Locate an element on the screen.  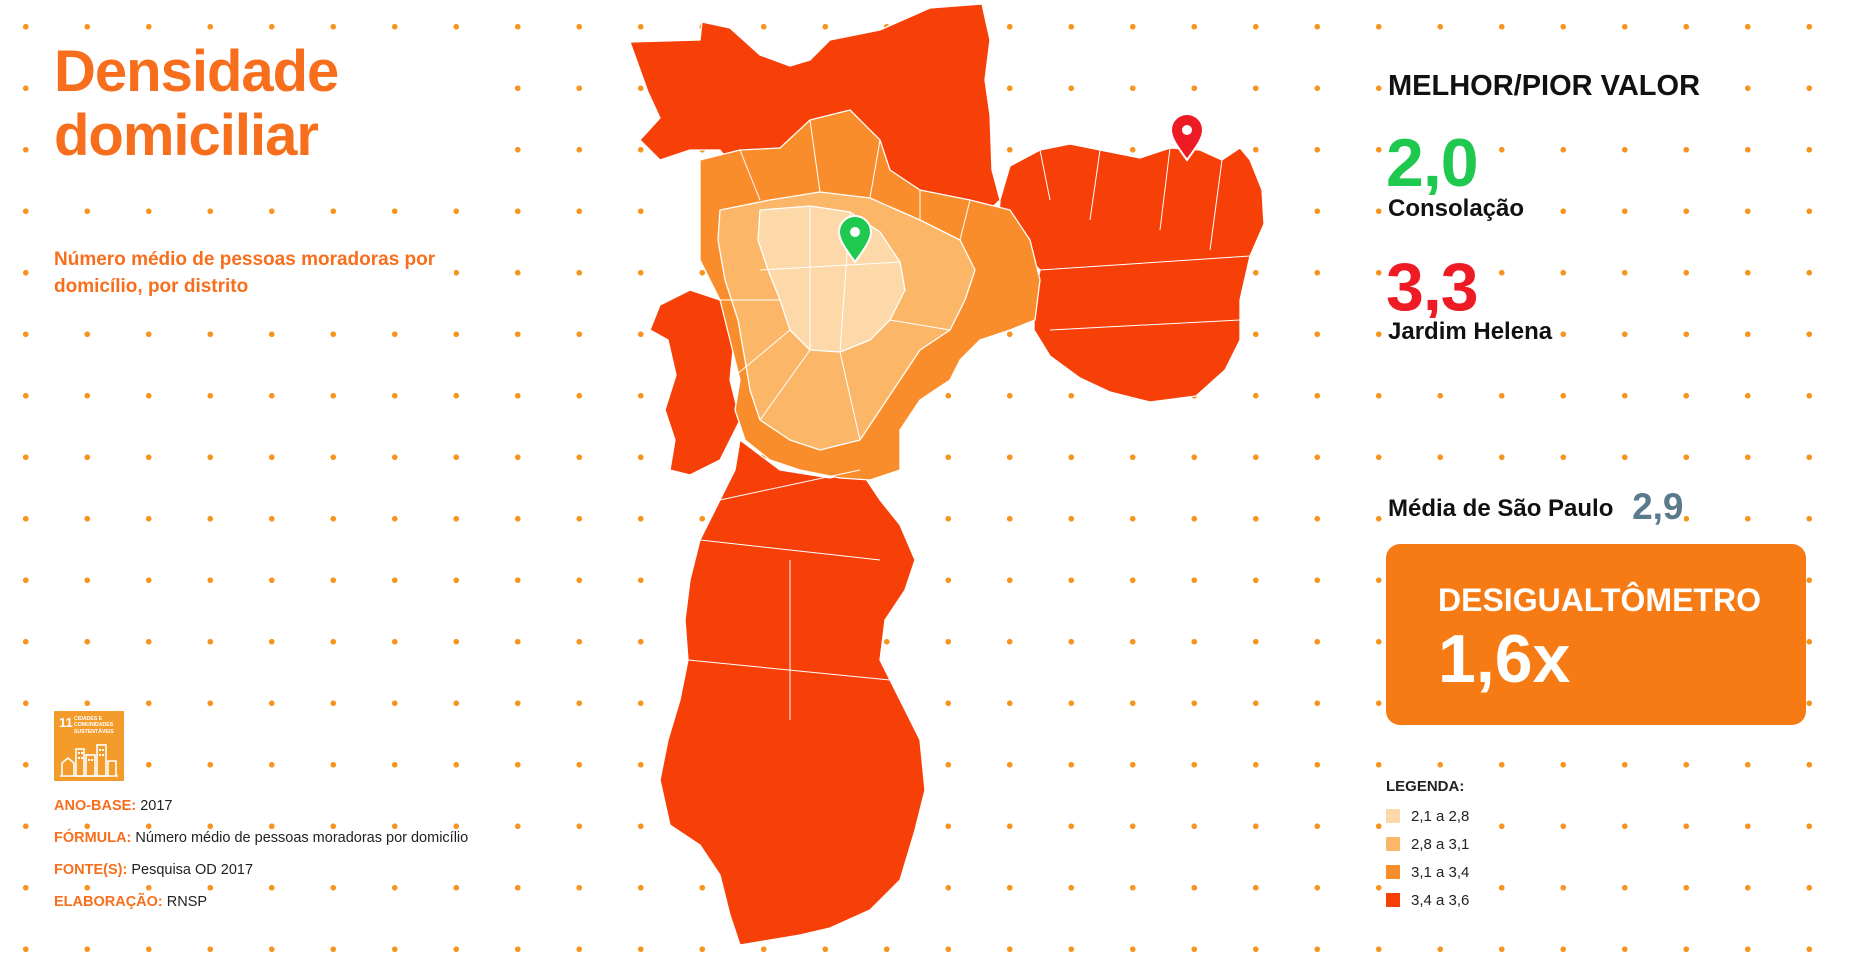
legend-item: 2,8 a 3,1 is located at coordinates (1427, 844).